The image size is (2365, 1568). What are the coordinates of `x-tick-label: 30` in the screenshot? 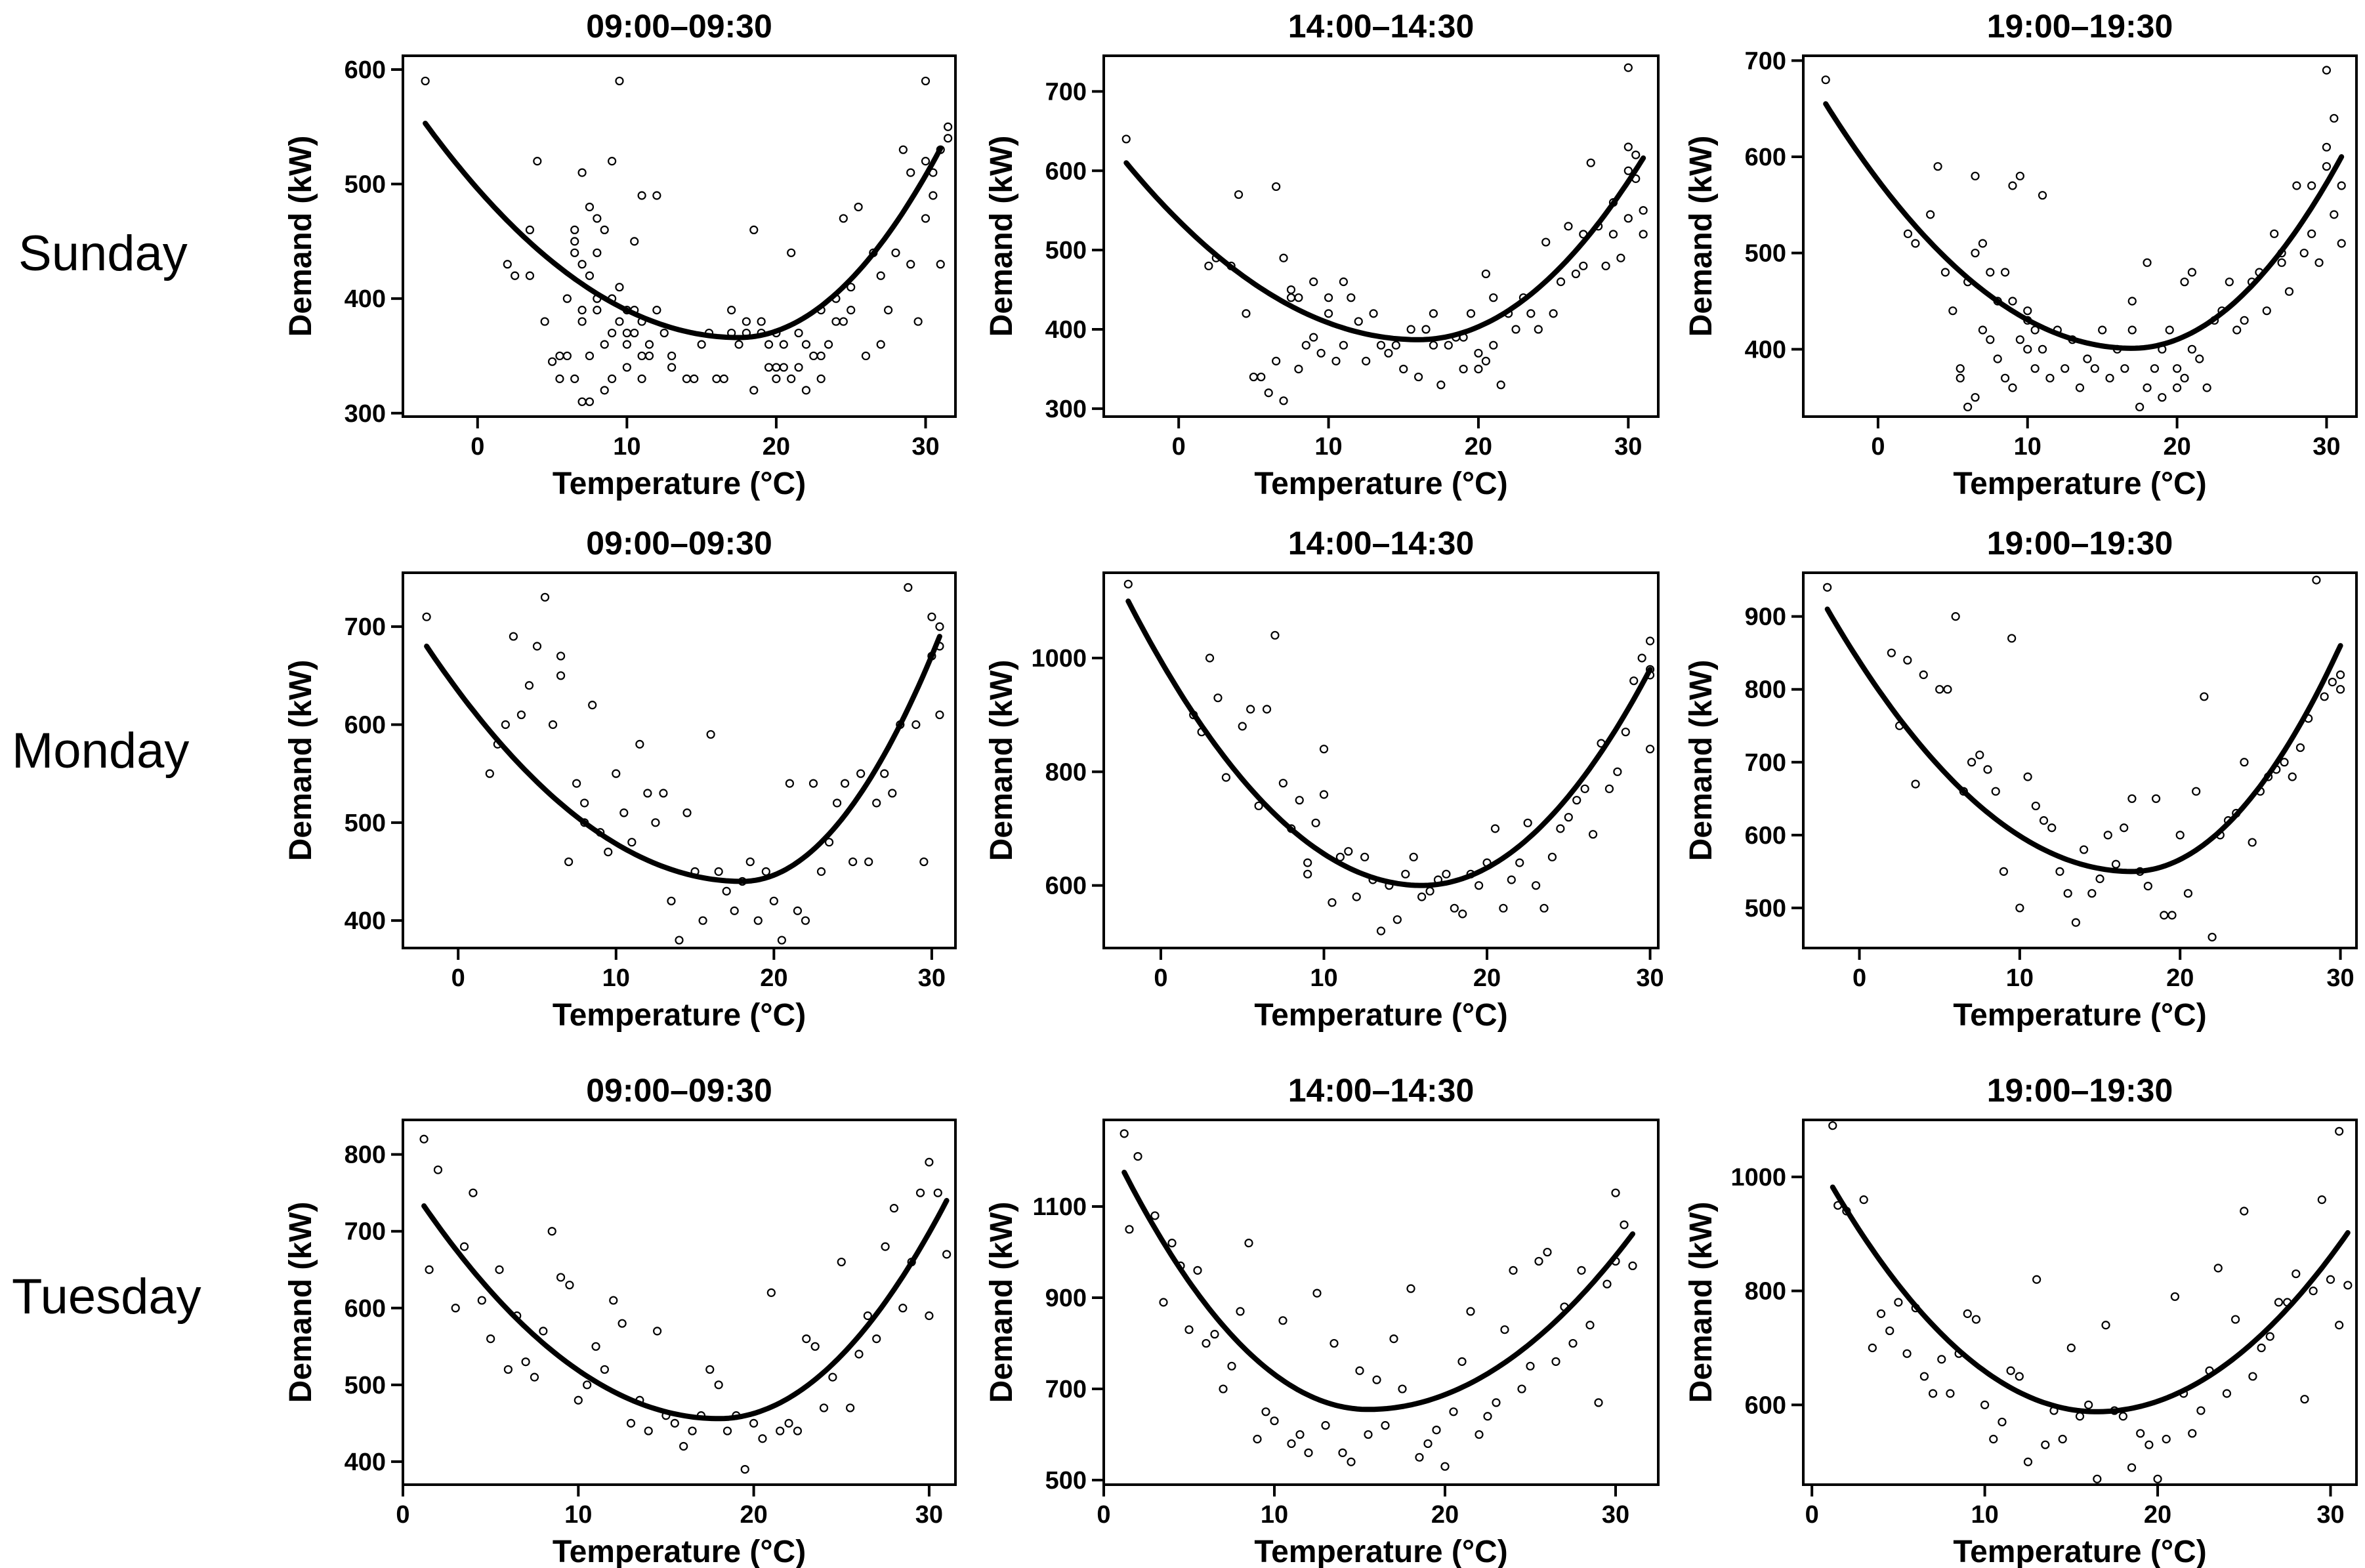 It's located at (929, 1515).